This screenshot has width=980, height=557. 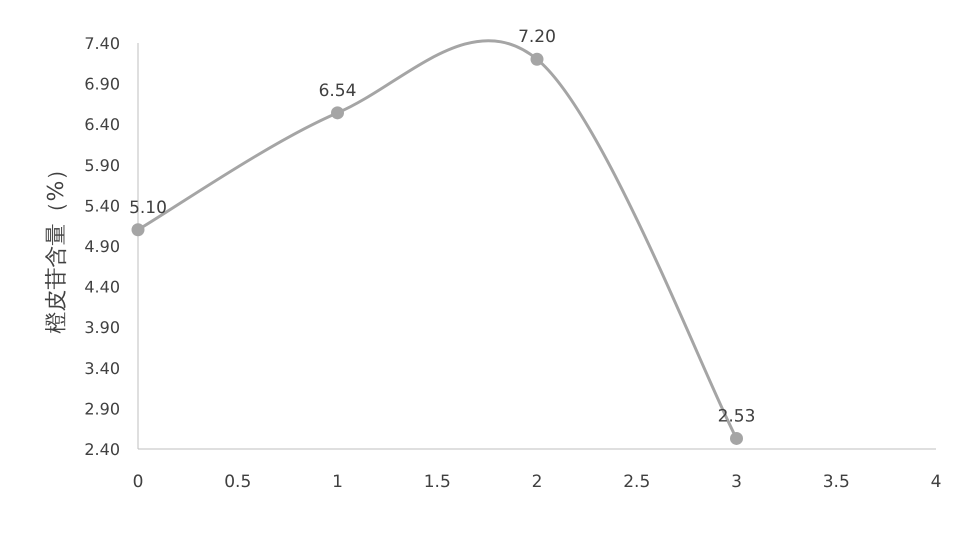 I want to click on y-axis-title: 橙皮苷含量（%）, so click(x=56, y=246).